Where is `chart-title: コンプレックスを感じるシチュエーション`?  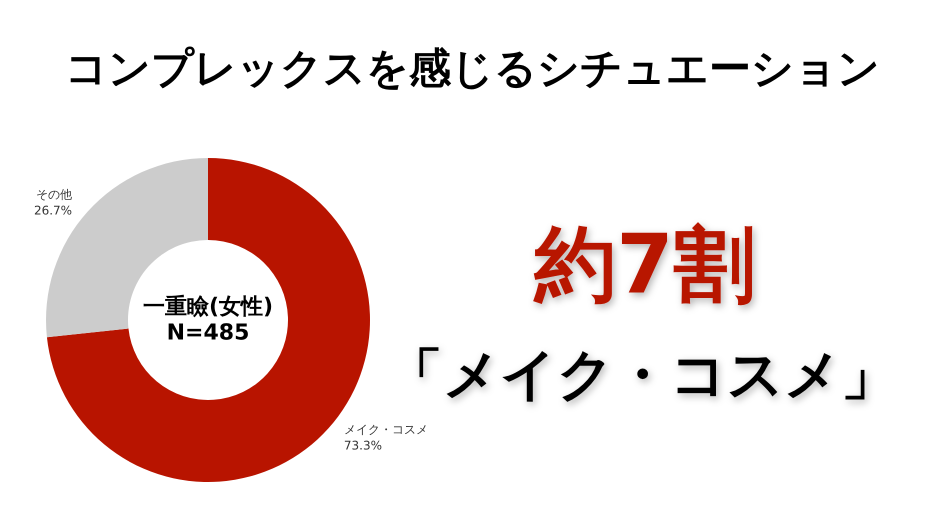 chart-title: コンプレックスを感じるシチュエーション is located at coordinates (472, 68).